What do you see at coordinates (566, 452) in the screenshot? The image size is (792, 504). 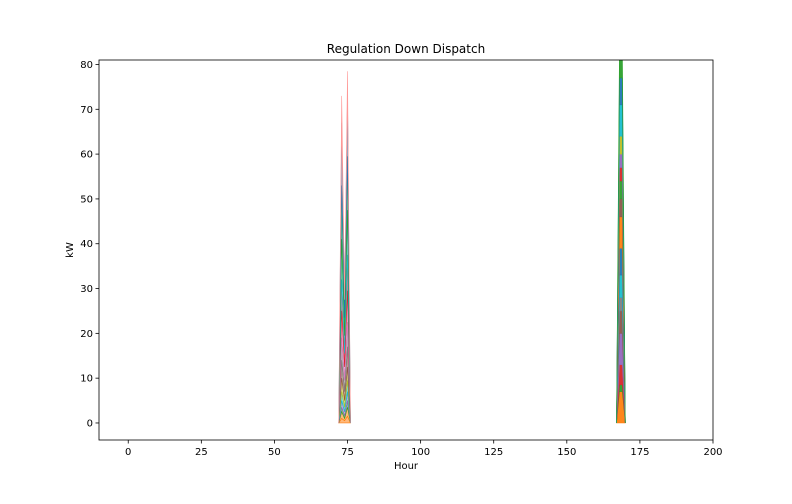 I see `x-tick-label: 150` at bounding box center [566, 452].